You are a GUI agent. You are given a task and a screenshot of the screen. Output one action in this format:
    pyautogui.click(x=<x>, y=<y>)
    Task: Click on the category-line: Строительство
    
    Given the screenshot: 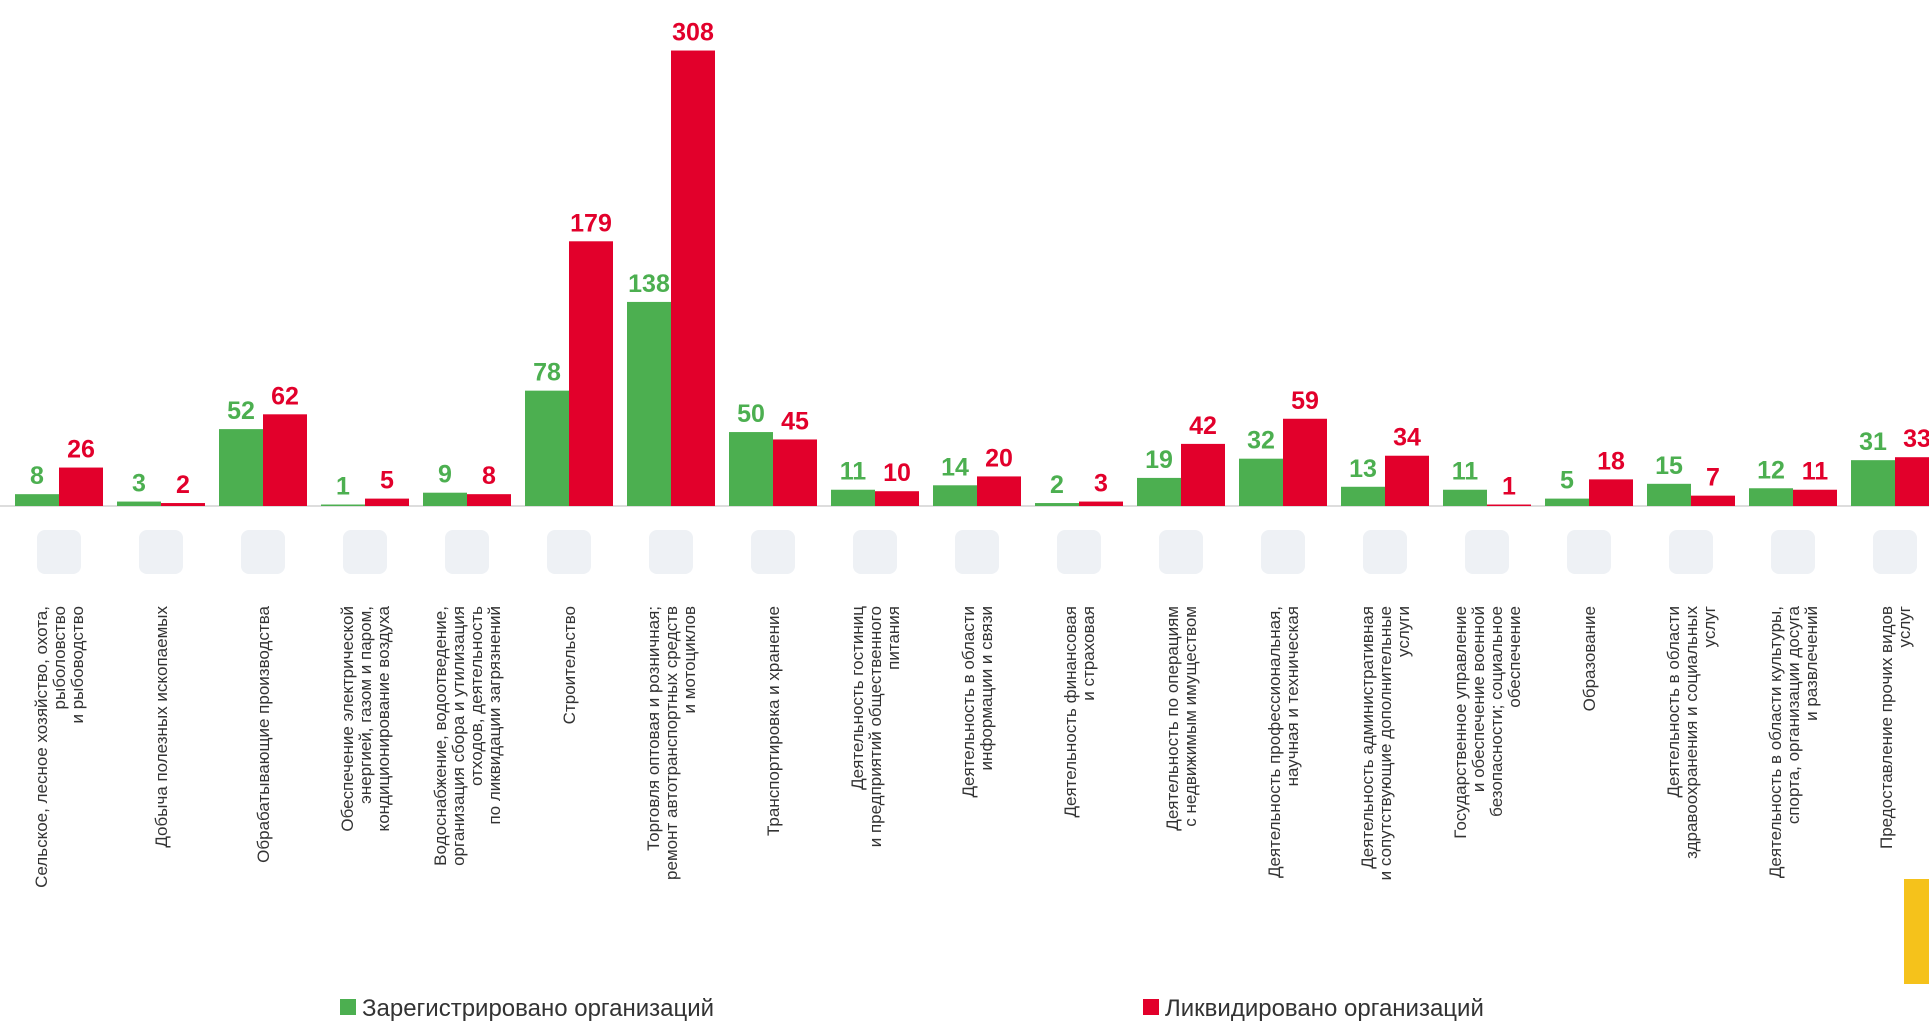 What is the action you would take?
    pyautogui.click(x=569, y=665)
    